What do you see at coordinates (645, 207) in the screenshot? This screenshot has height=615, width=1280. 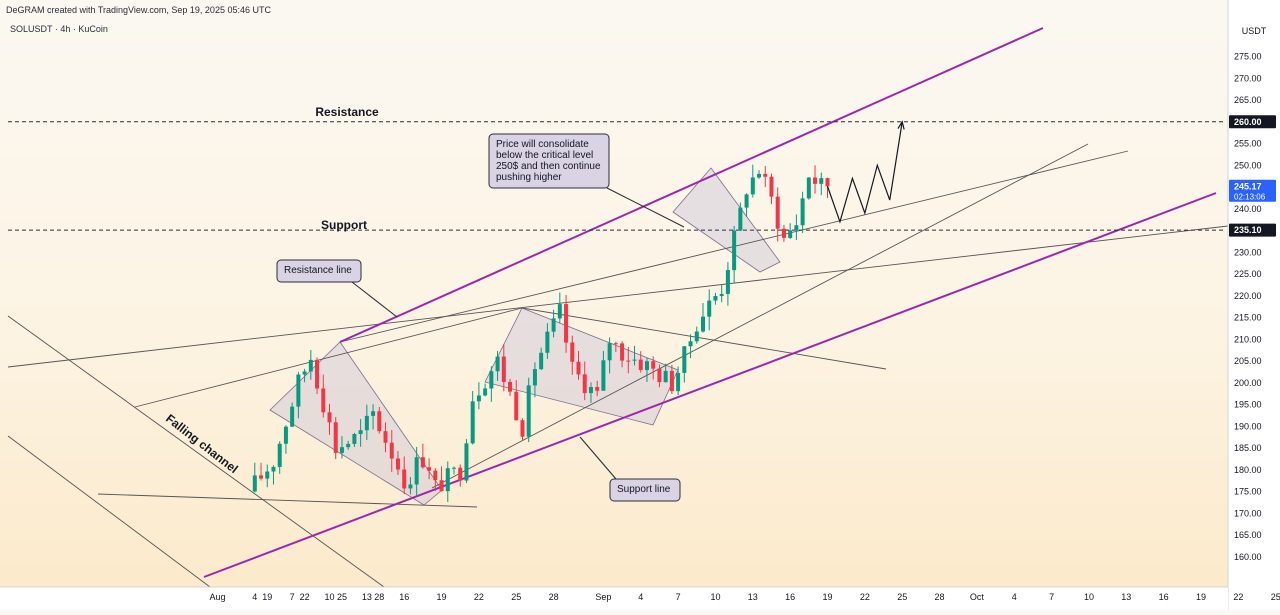 I see `forecast-note-callout-pointer` at bounding box center [645, 207].